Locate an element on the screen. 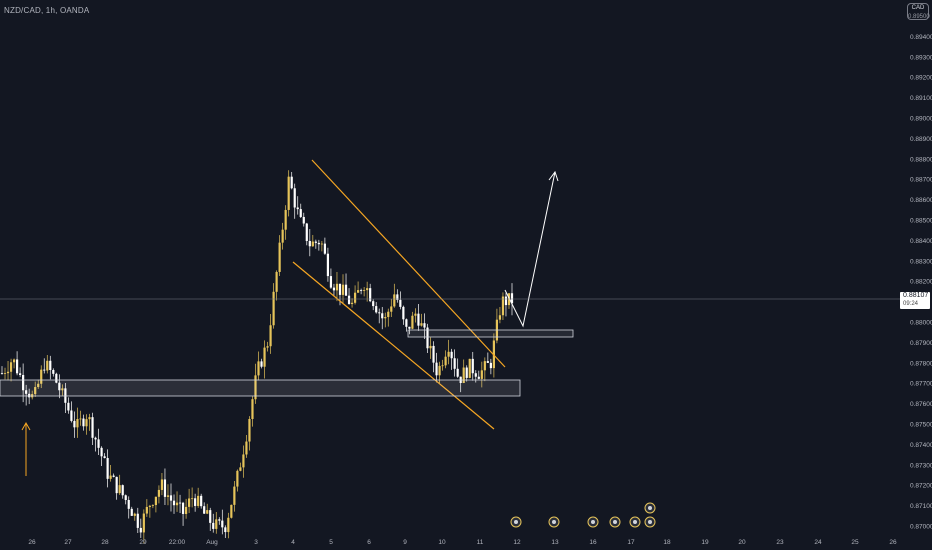  y-tick-label: 0.88200 is located at coordinates (921, 282).